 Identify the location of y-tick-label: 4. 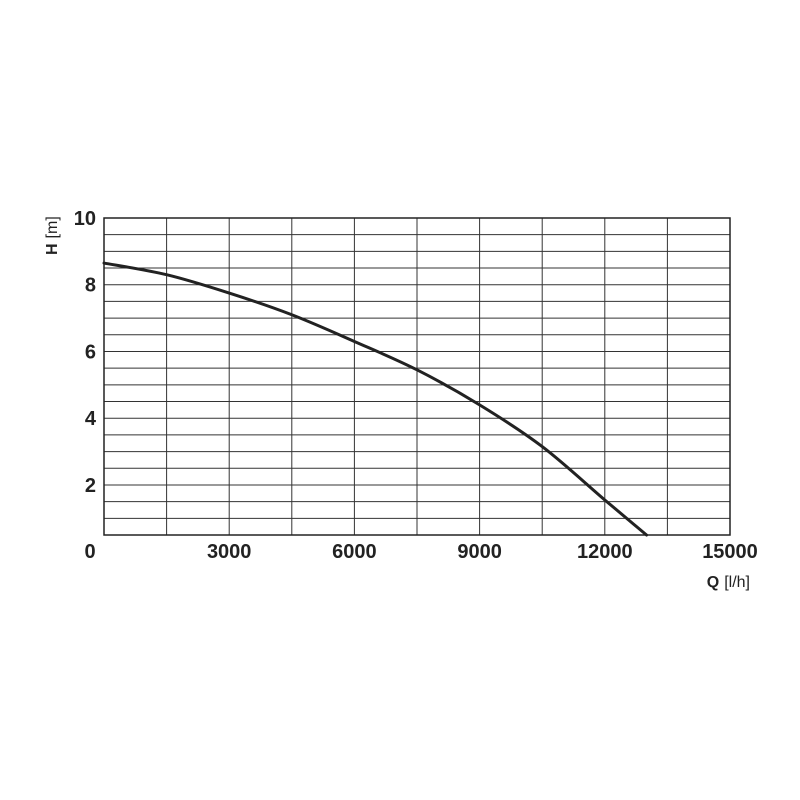
(91, 419).